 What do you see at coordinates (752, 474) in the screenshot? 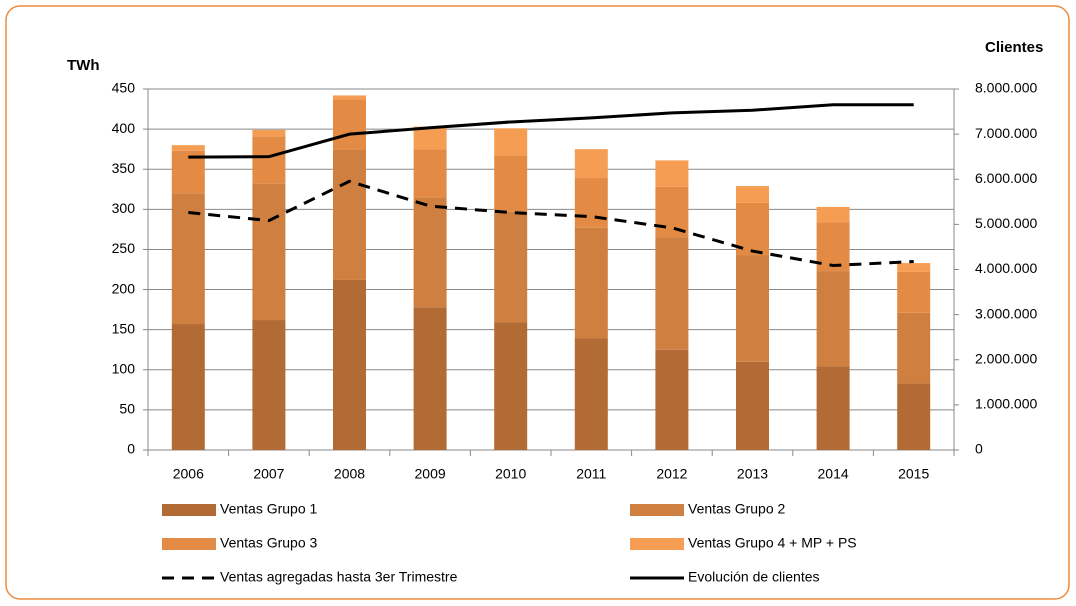
I see `x-tick-label: 2013` at bounding box center [752, 474].